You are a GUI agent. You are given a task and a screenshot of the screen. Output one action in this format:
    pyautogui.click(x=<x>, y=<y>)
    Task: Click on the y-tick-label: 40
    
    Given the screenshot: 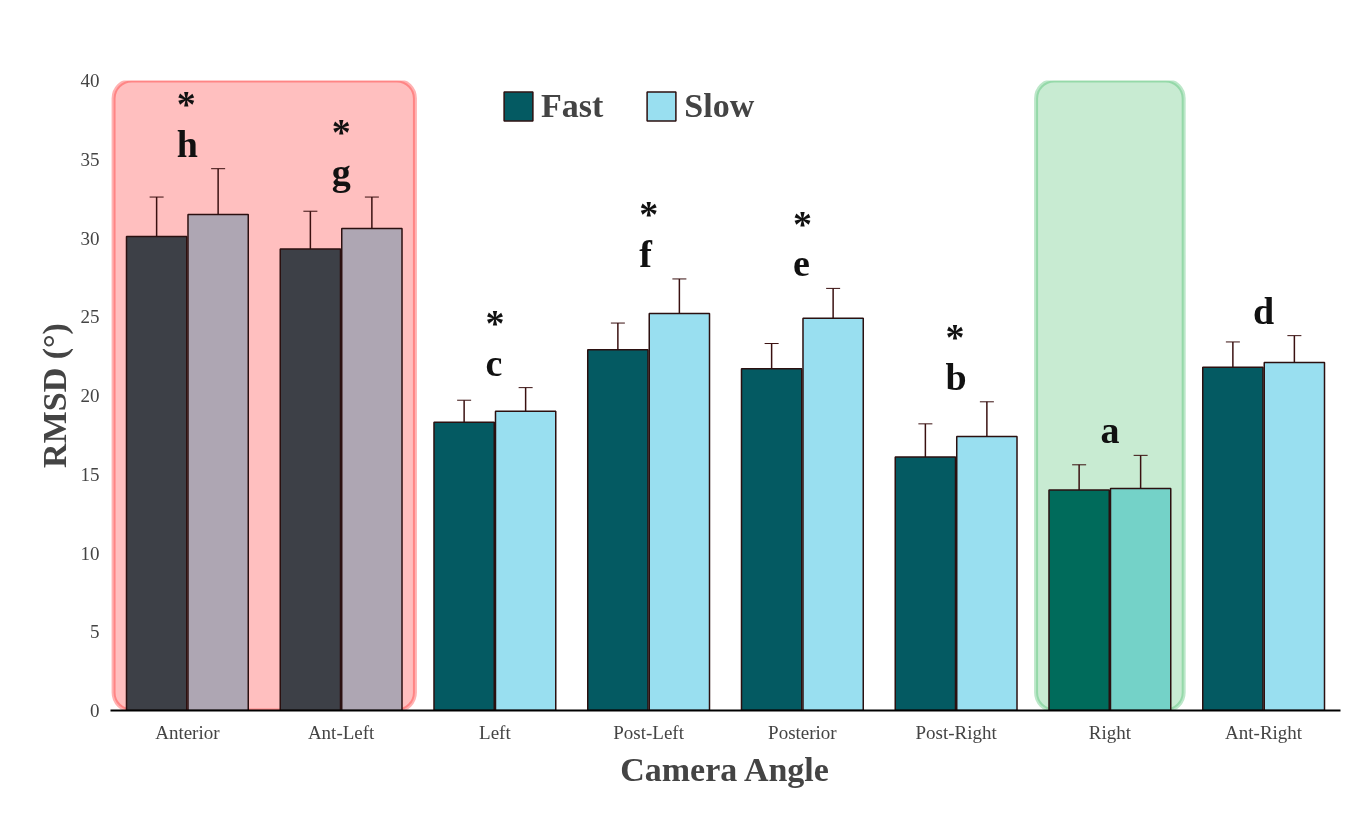 What is the action you would take?
    pyautogui.click(x=90, y=80)
    